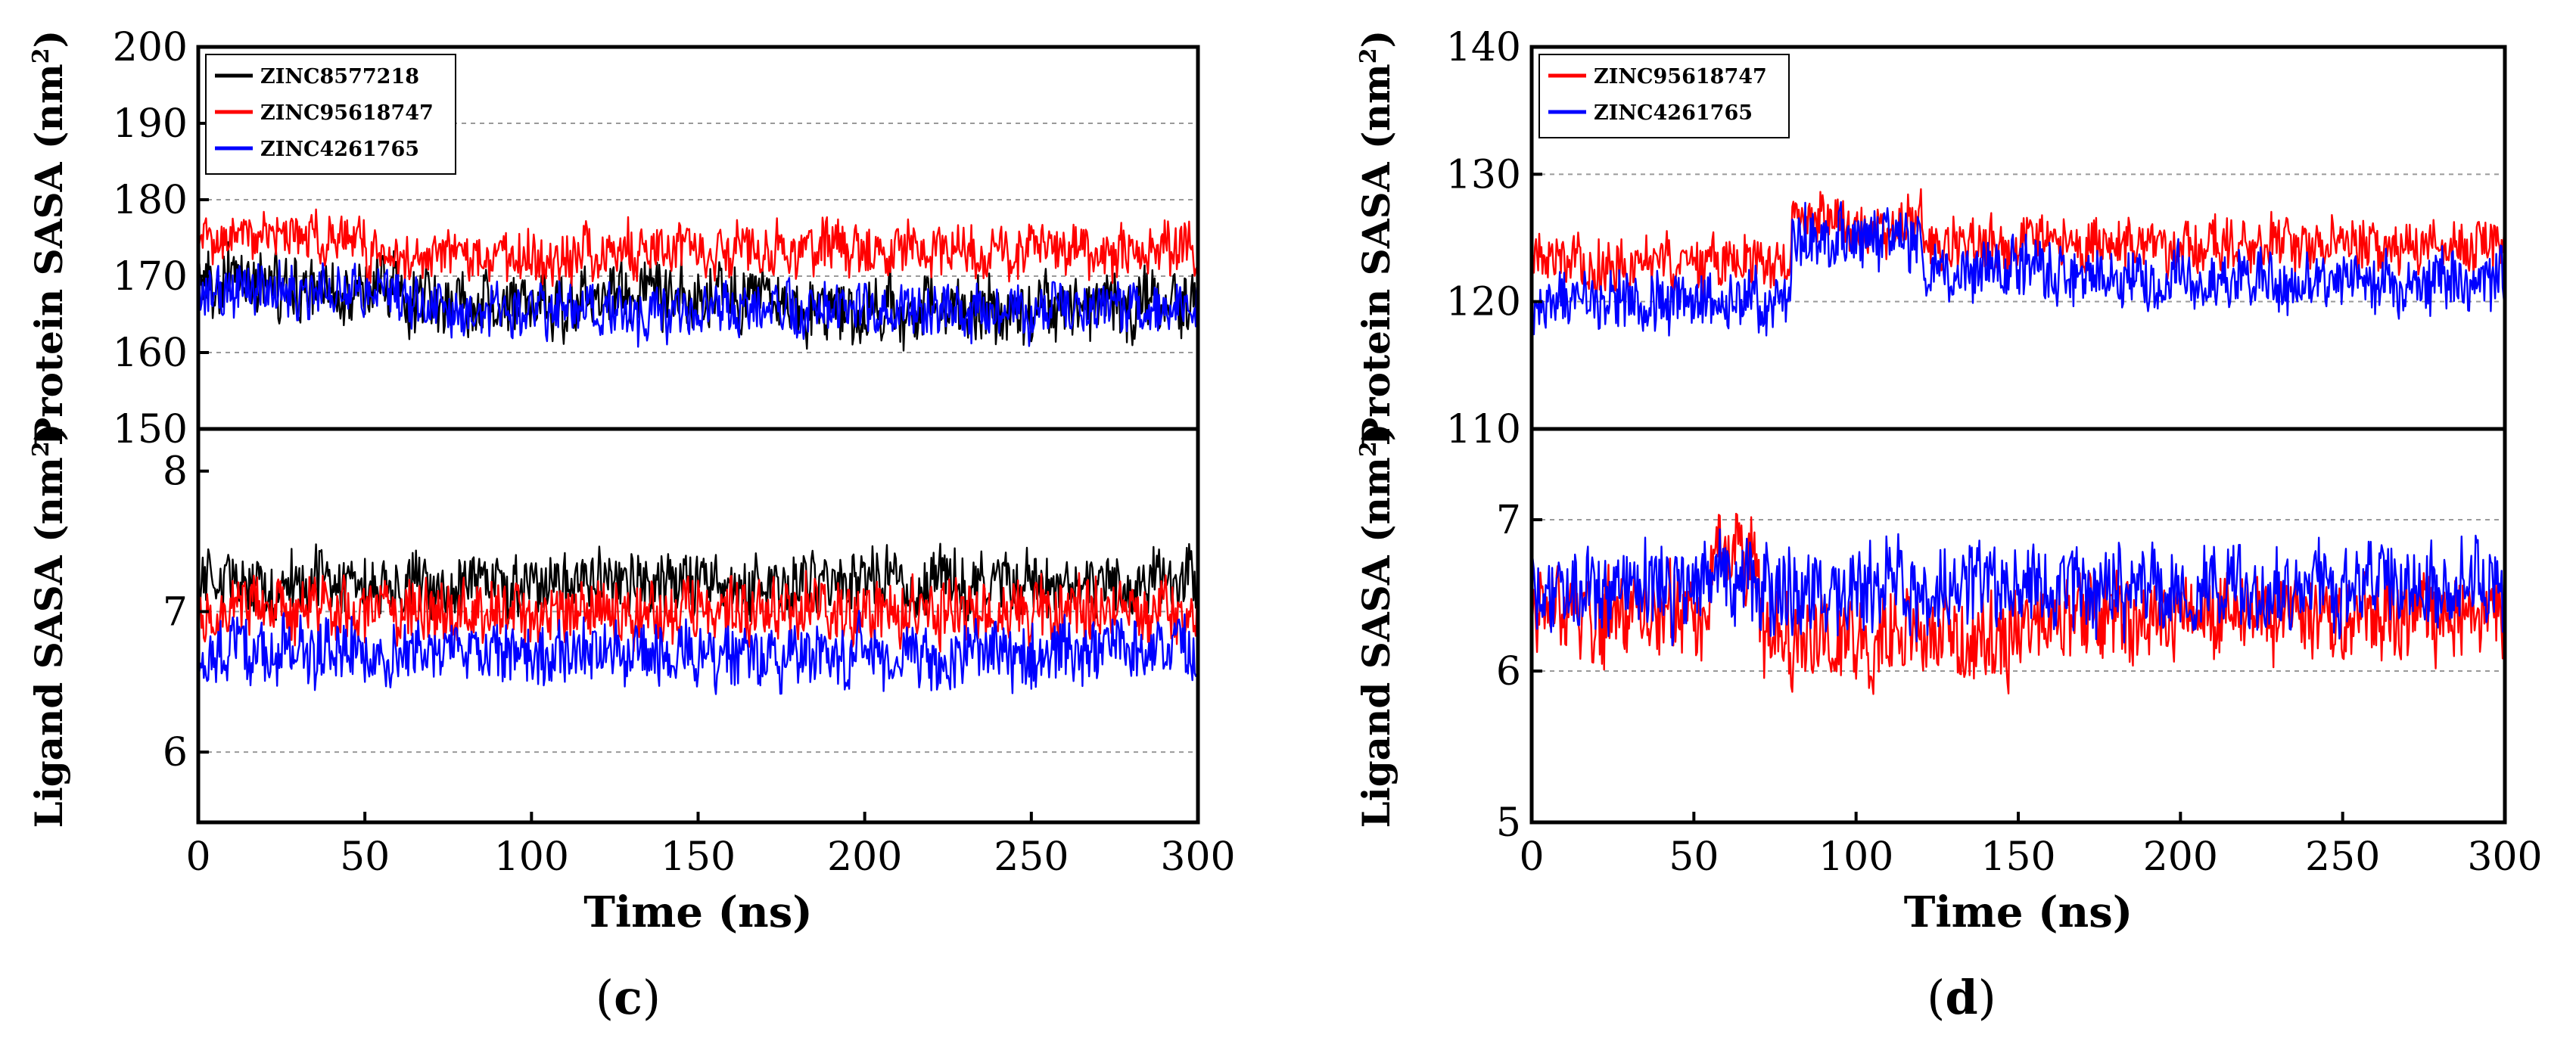 The width and height of the screenshot is (2576, 1044). I want to click on y-tick-label: 170, so click(150, 277).